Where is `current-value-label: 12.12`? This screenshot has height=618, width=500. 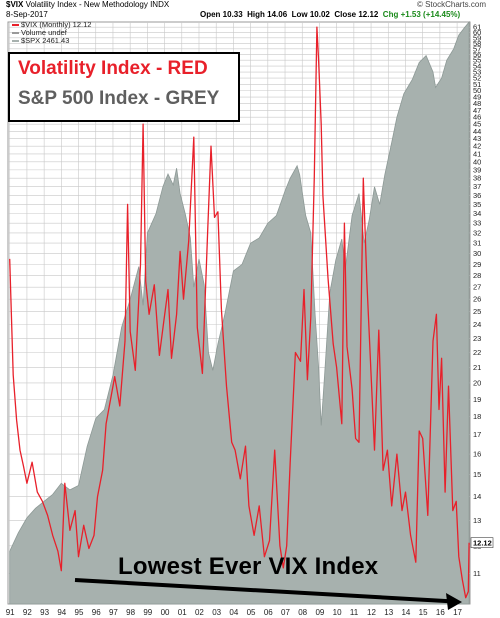 current-value-label: 12.12 is located at coordinates (482, 543).